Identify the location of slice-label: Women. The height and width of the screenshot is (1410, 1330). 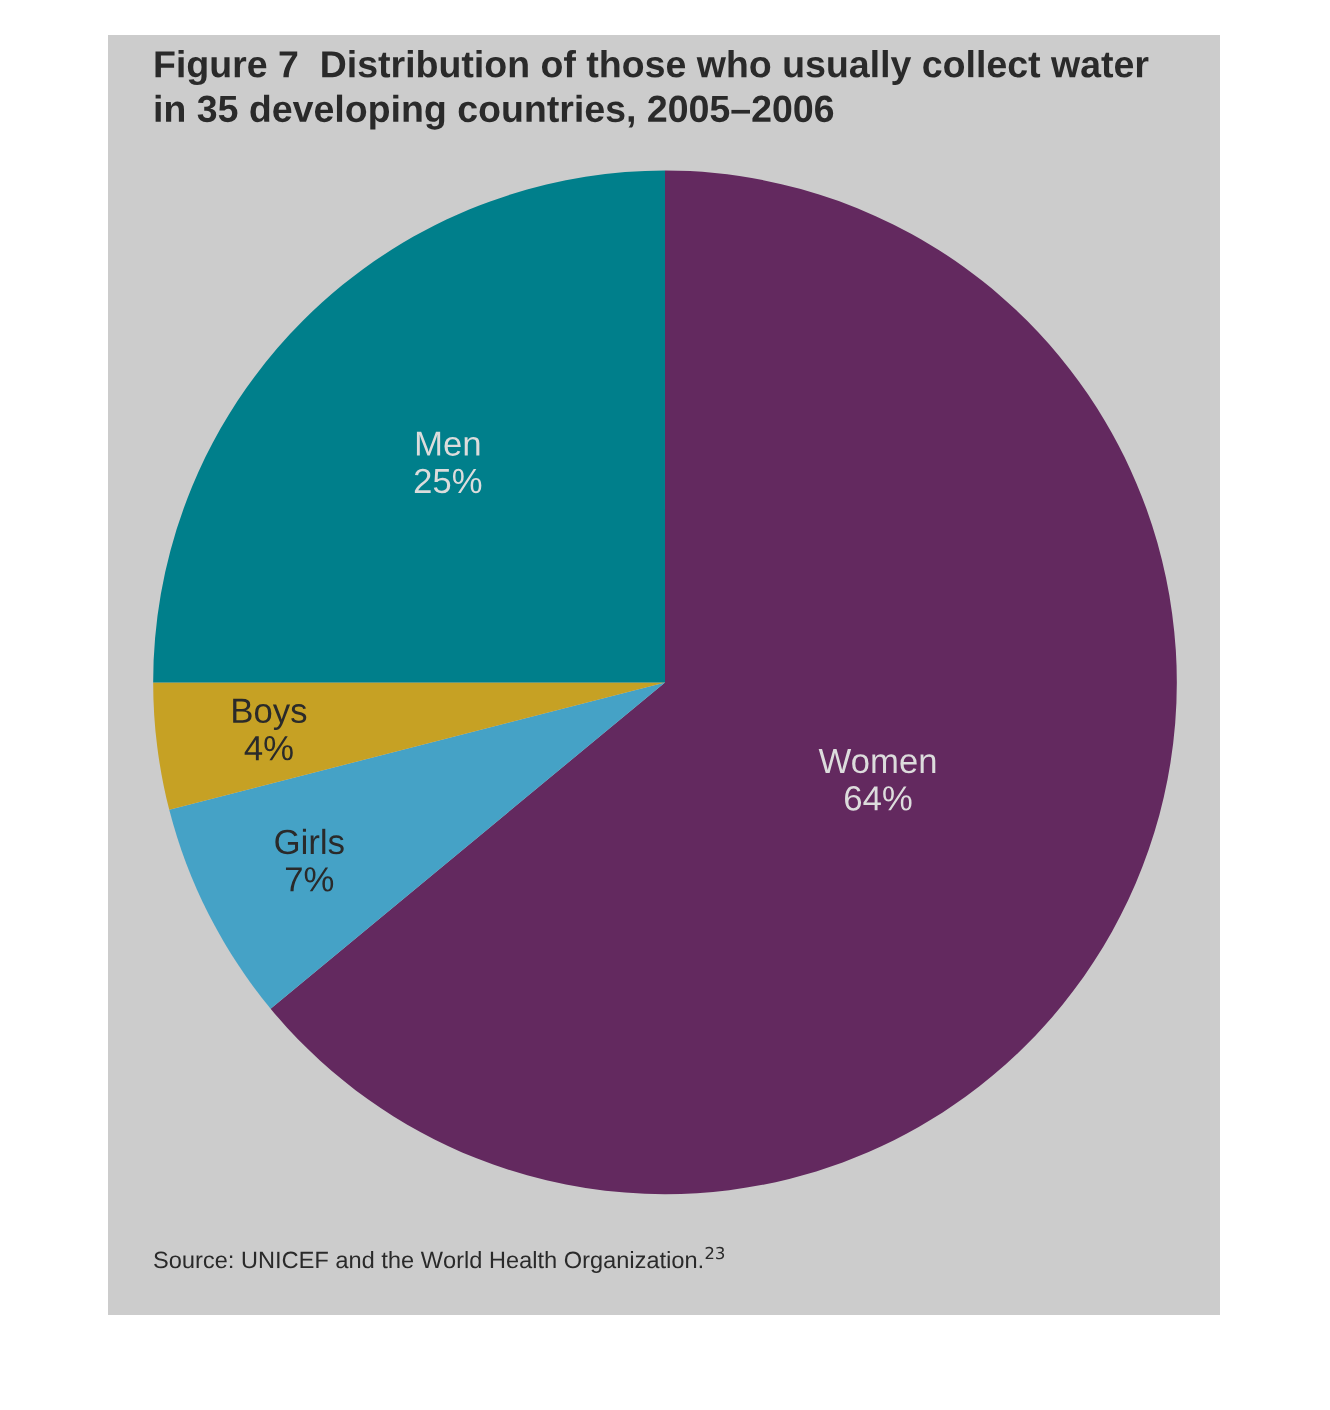
(877, 761).